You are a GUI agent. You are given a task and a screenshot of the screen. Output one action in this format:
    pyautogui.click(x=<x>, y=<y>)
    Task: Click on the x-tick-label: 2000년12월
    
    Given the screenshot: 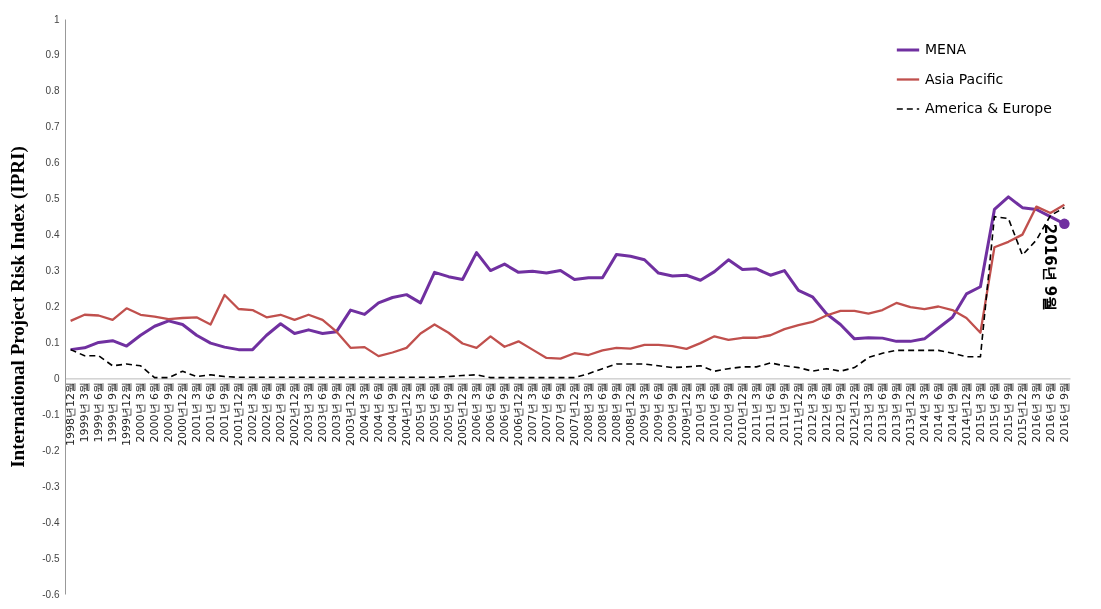 What is the action you would take?
    pyautogui.click(x=183, y=413)
    